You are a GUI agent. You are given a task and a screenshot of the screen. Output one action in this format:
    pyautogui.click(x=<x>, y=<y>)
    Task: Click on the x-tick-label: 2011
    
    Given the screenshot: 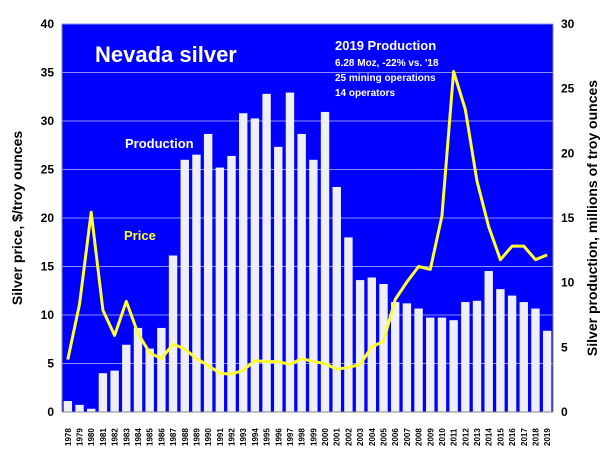 What is the action you would take?
    pyautogui.click(x=454, y=437)
    